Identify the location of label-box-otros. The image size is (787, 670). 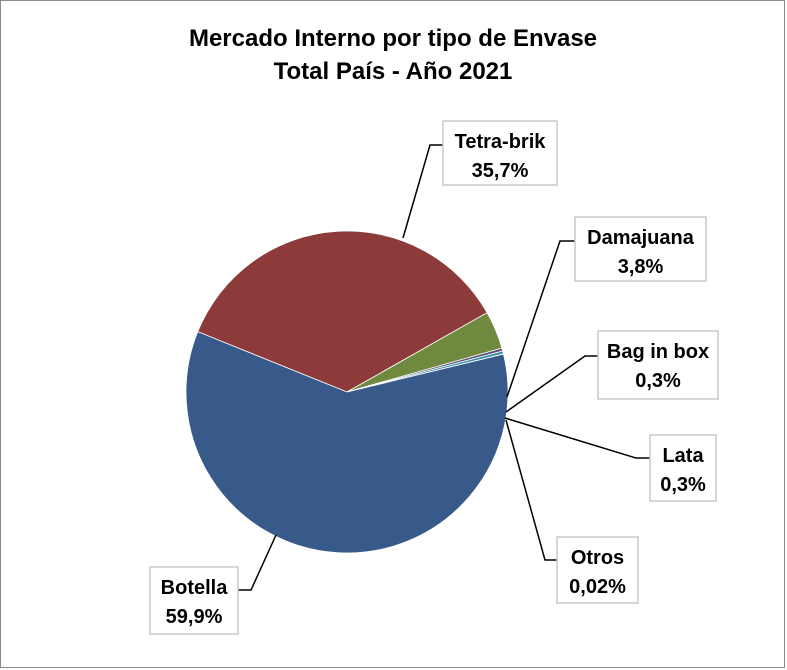
(597, 570).